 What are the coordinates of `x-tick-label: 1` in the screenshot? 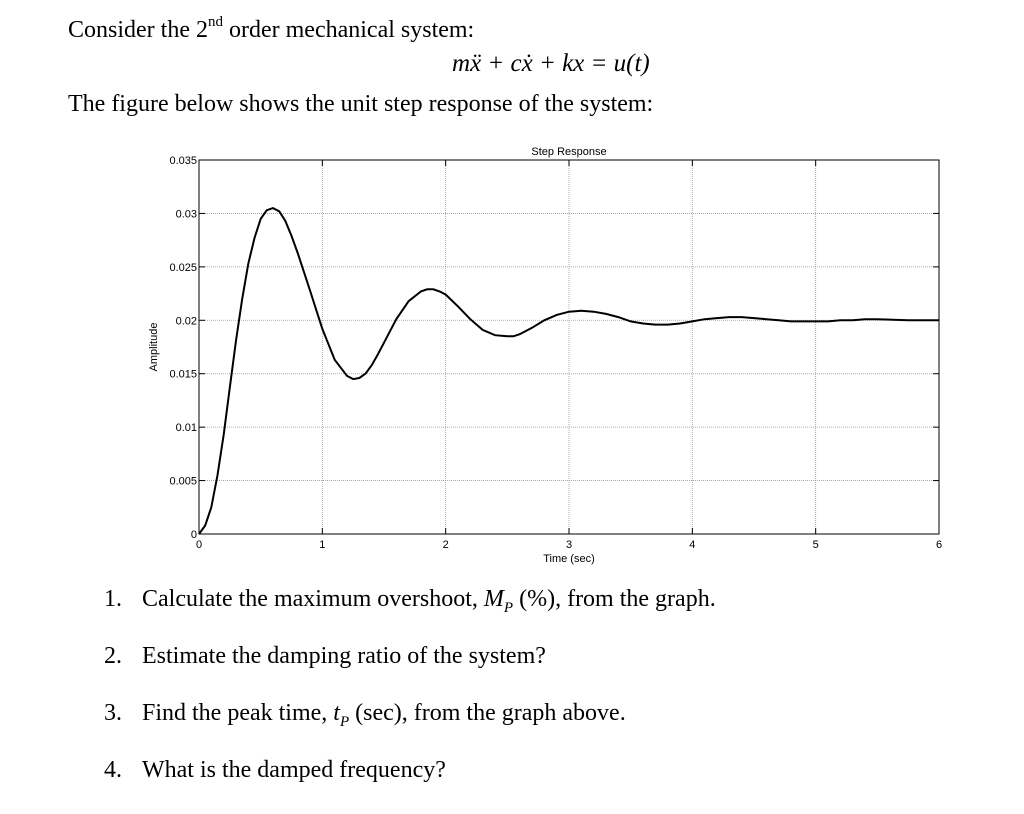 It's located at (322, 545).